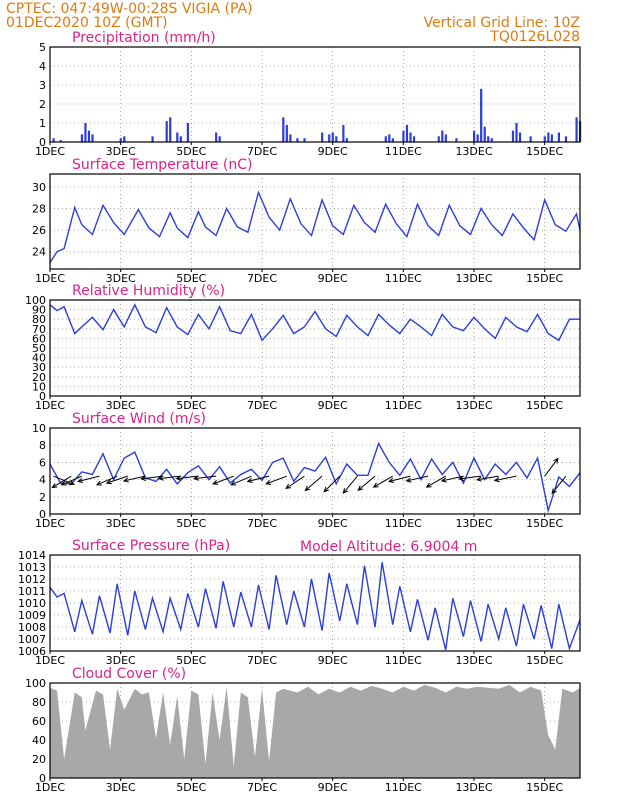 This screenshot has width=618, height=800. Describe the element at coordinates (32, 579) in the screenshot. I see `pressure-ytick-label: 1012` at that location.